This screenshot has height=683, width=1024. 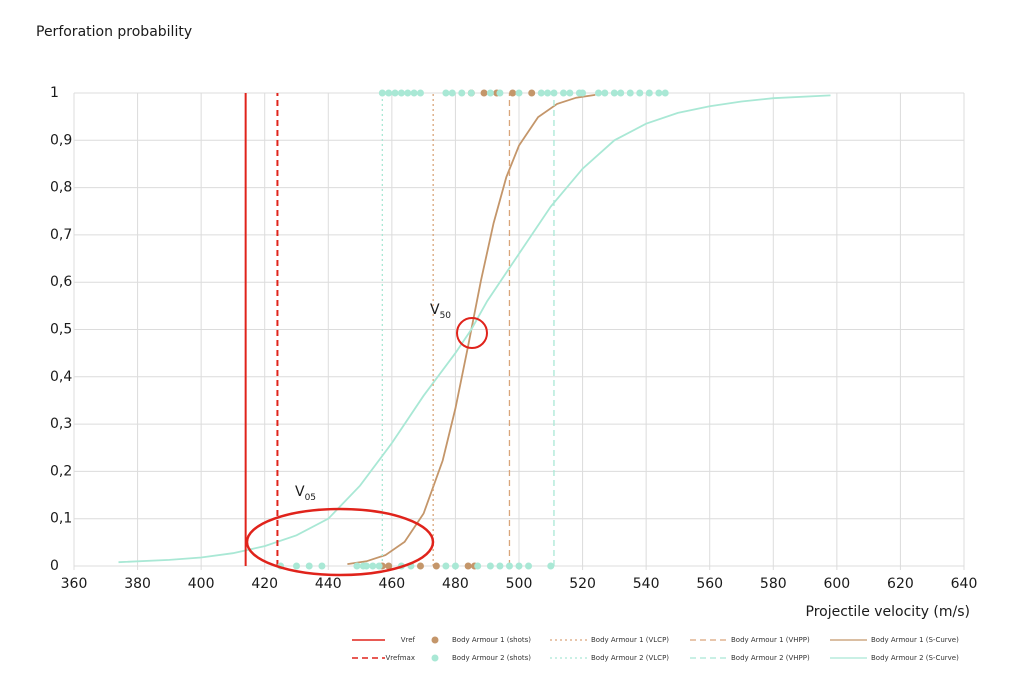 What do you see at coordinates (340, 542) in the screenshot?
I see `highlight-ellipse` at bounding box center [340, 542].